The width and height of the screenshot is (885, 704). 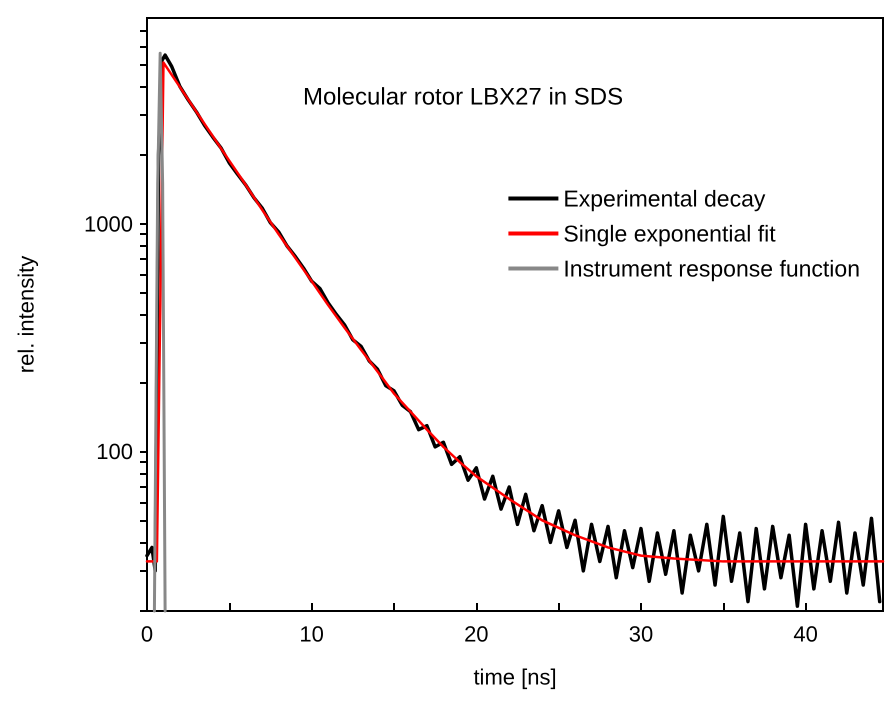 What do you see at coordinates (515, 677) in the screenshot?
I see `x-axis-title: time [ns]` at bounding box center [515, 677].